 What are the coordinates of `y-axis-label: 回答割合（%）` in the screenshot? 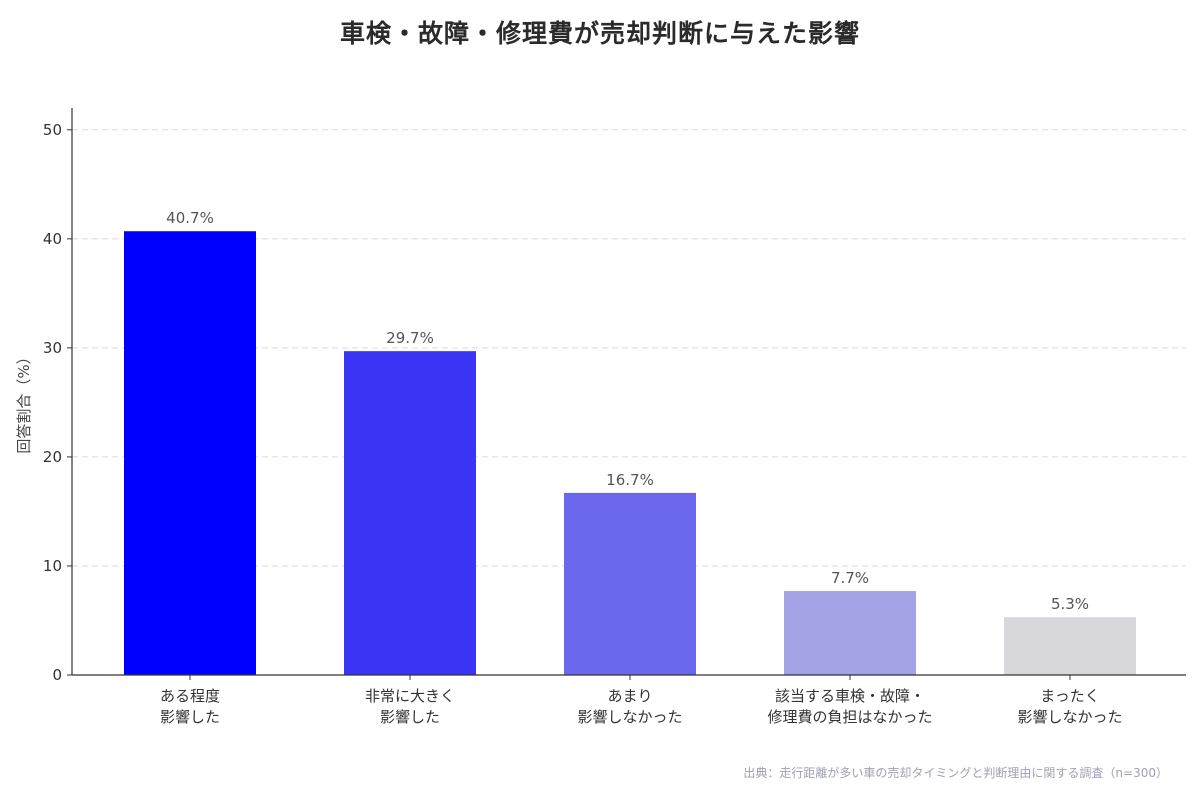 It's located at (24, 401).